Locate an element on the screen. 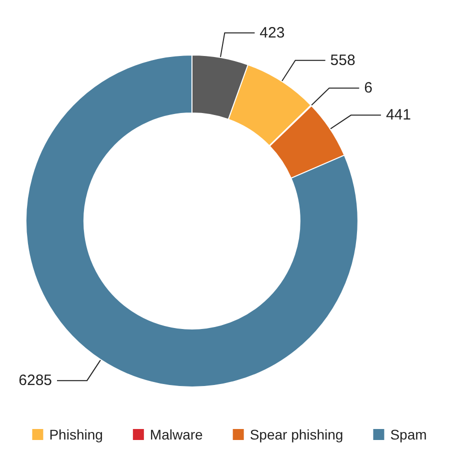 The image size is (457, 451). data-label: 441 is located at coordinates (398, 115).